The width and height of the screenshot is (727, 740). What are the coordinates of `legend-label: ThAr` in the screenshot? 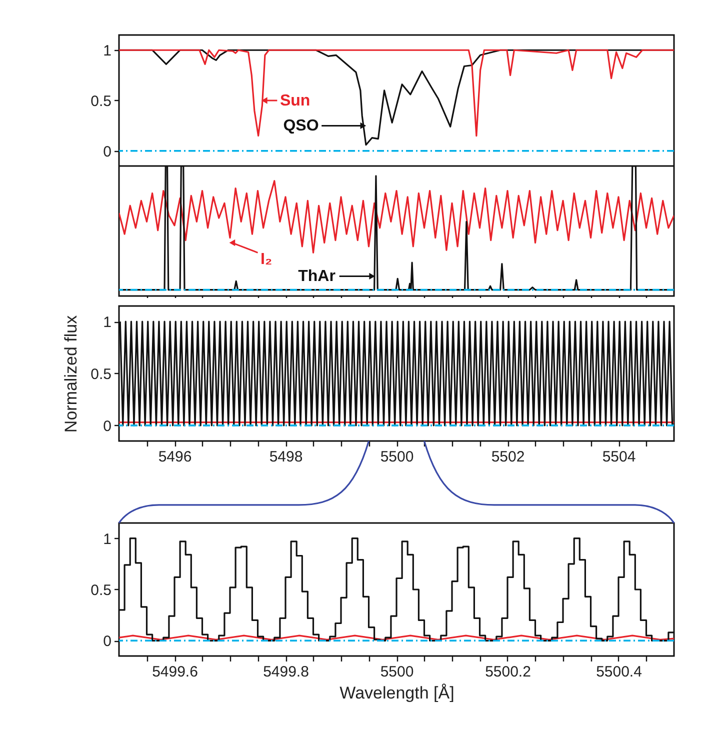 It's located at (317, 277).